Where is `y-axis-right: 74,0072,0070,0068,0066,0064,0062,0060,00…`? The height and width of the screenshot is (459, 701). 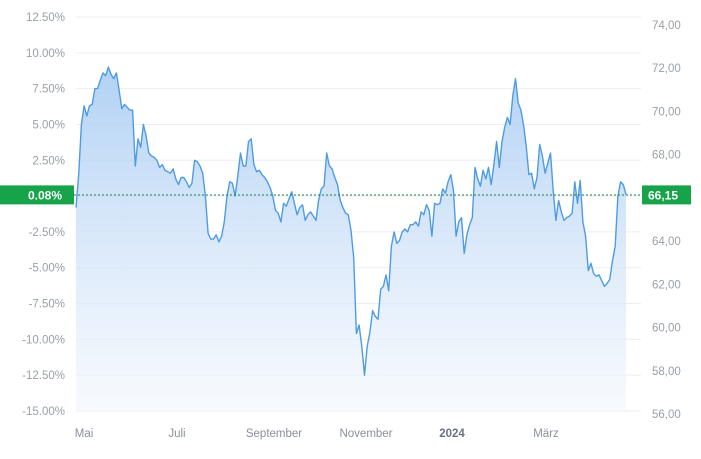
y-axis-right: 74,0072,0070,0068,0066,0064,0062,0060,00… is located at coordinates (666, 220).